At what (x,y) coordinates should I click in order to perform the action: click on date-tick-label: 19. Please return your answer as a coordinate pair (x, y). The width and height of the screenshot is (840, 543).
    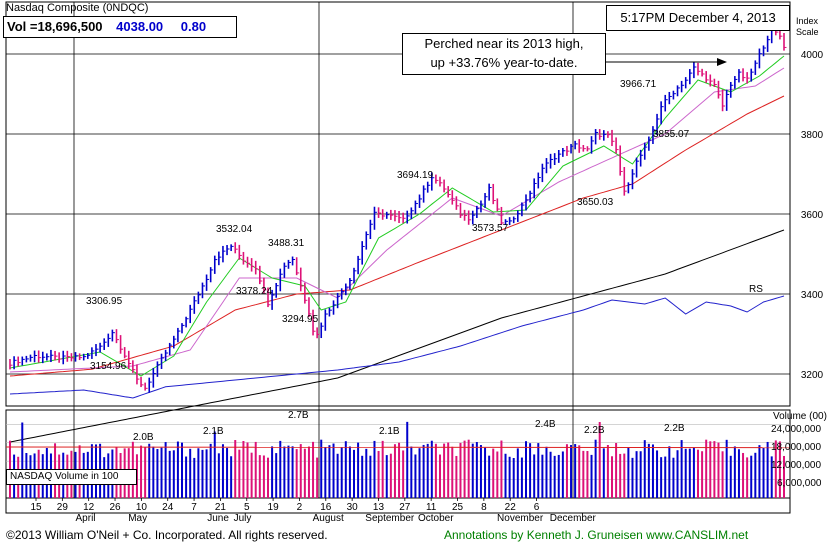
    Looking at the image, I should click on (274, 507).